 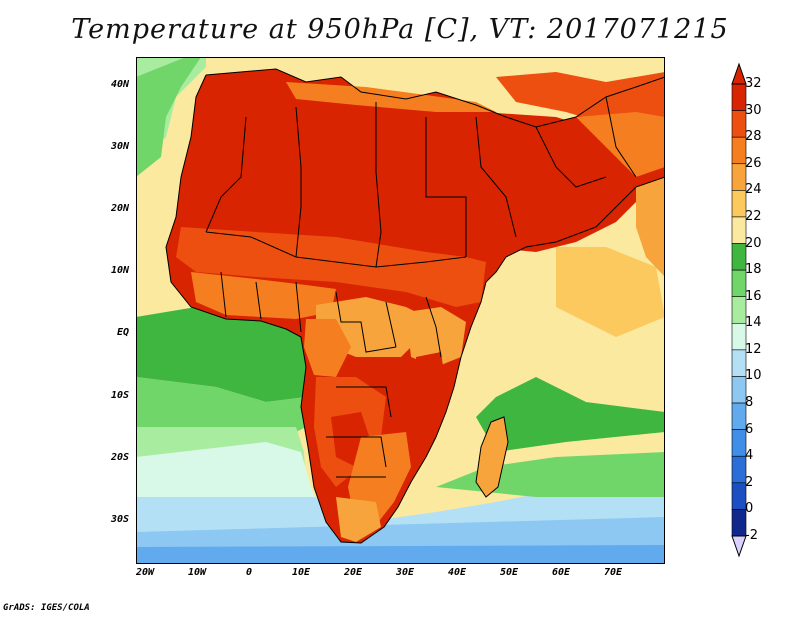 What do you see at coordinates (509, 572) in the screenshot?
I see `lon-tick-label: 50E` at bounding box center [509, 572].